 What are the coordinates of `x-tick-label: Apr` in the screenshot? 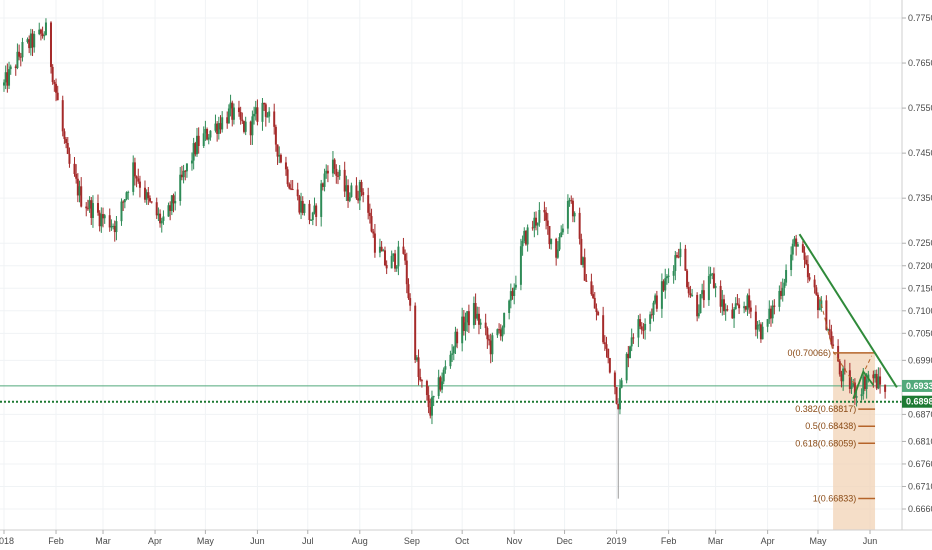 It's located at (768, 541).